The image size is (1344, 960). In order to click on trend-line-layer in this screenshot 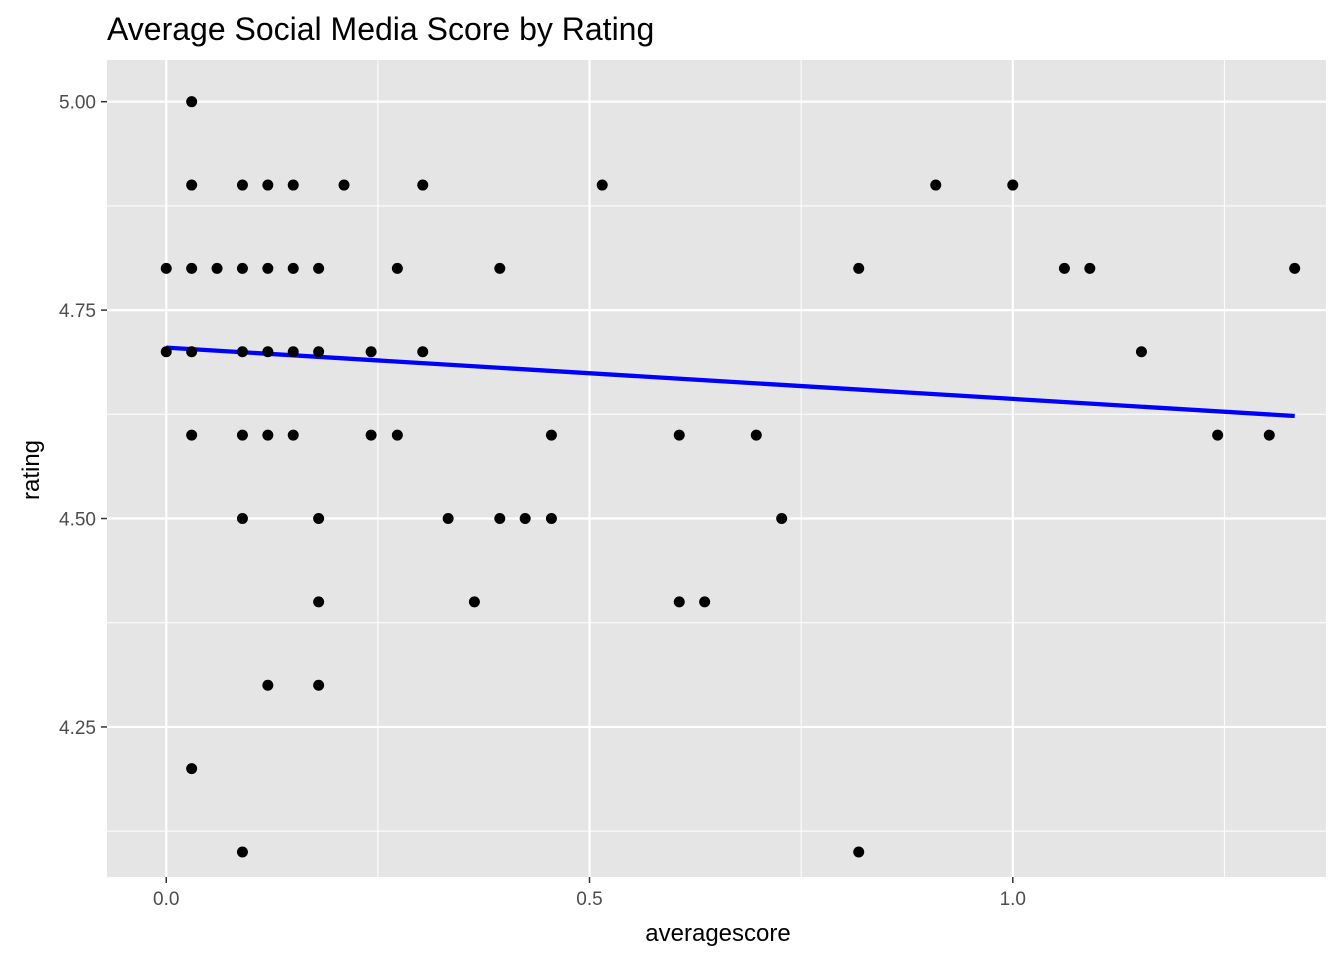, I will do `click(730, 382)`.